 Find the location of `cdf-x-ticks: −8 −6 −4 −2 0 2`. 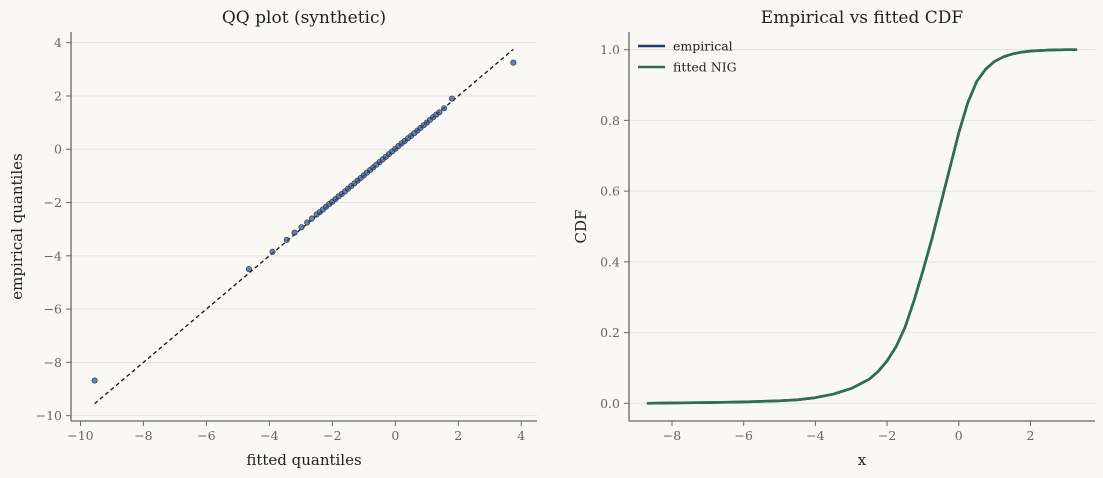

cdf-x-ticks: −8 −6 −4 −2 0 2 is located at coordinates (849, 432).